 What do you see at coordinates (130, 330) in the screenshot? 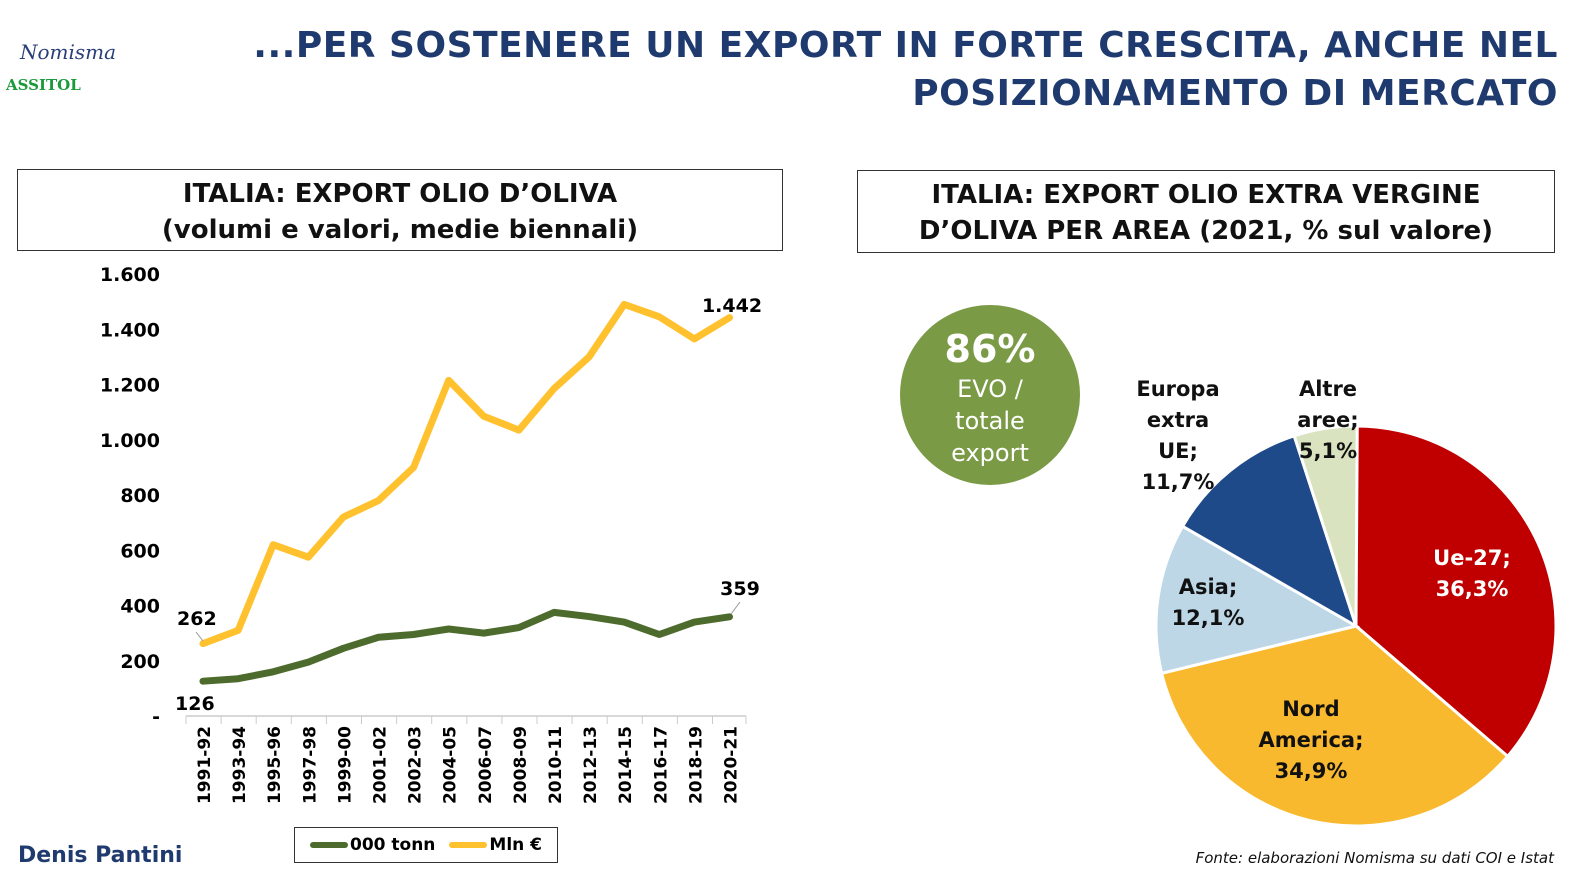
I see `y-tick-label: 1.400` at bounding box center [130, 330].